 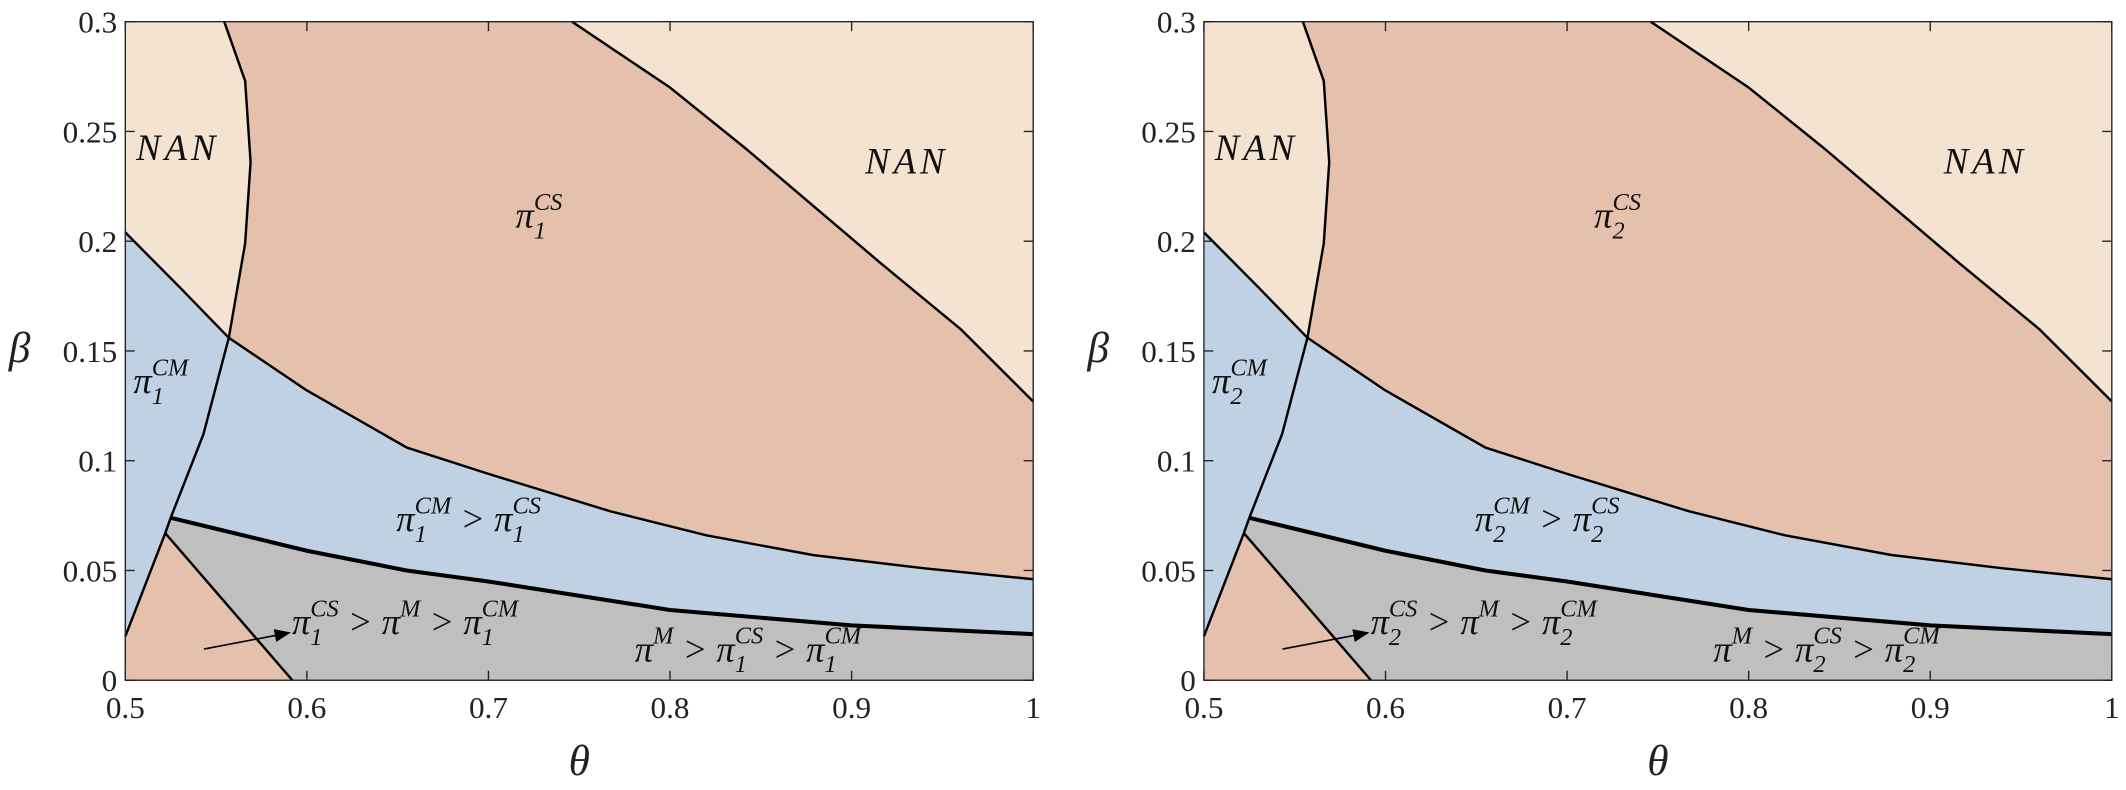 I want to click on region-label: π2CS, so click(x=1617, y=216).